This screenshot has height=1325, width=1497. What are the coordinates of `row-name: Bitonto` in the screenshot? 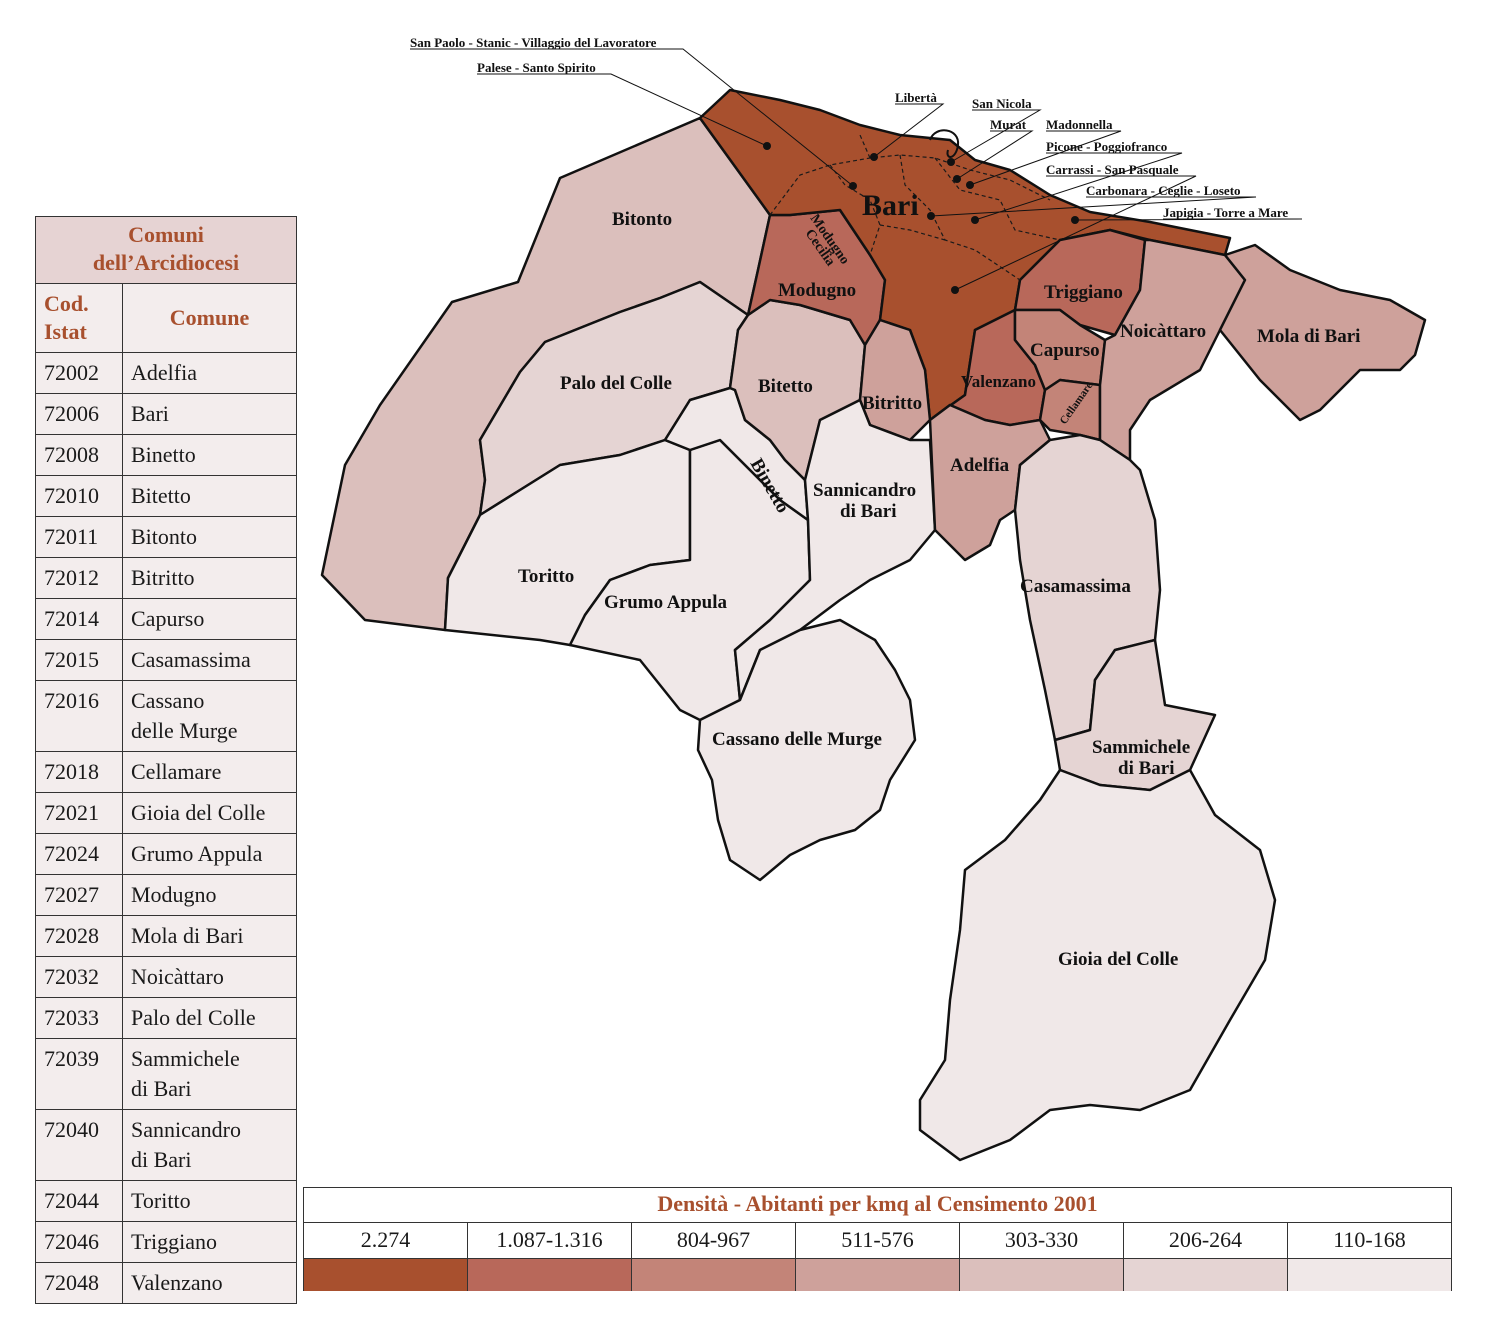 It's located at (164, 536).